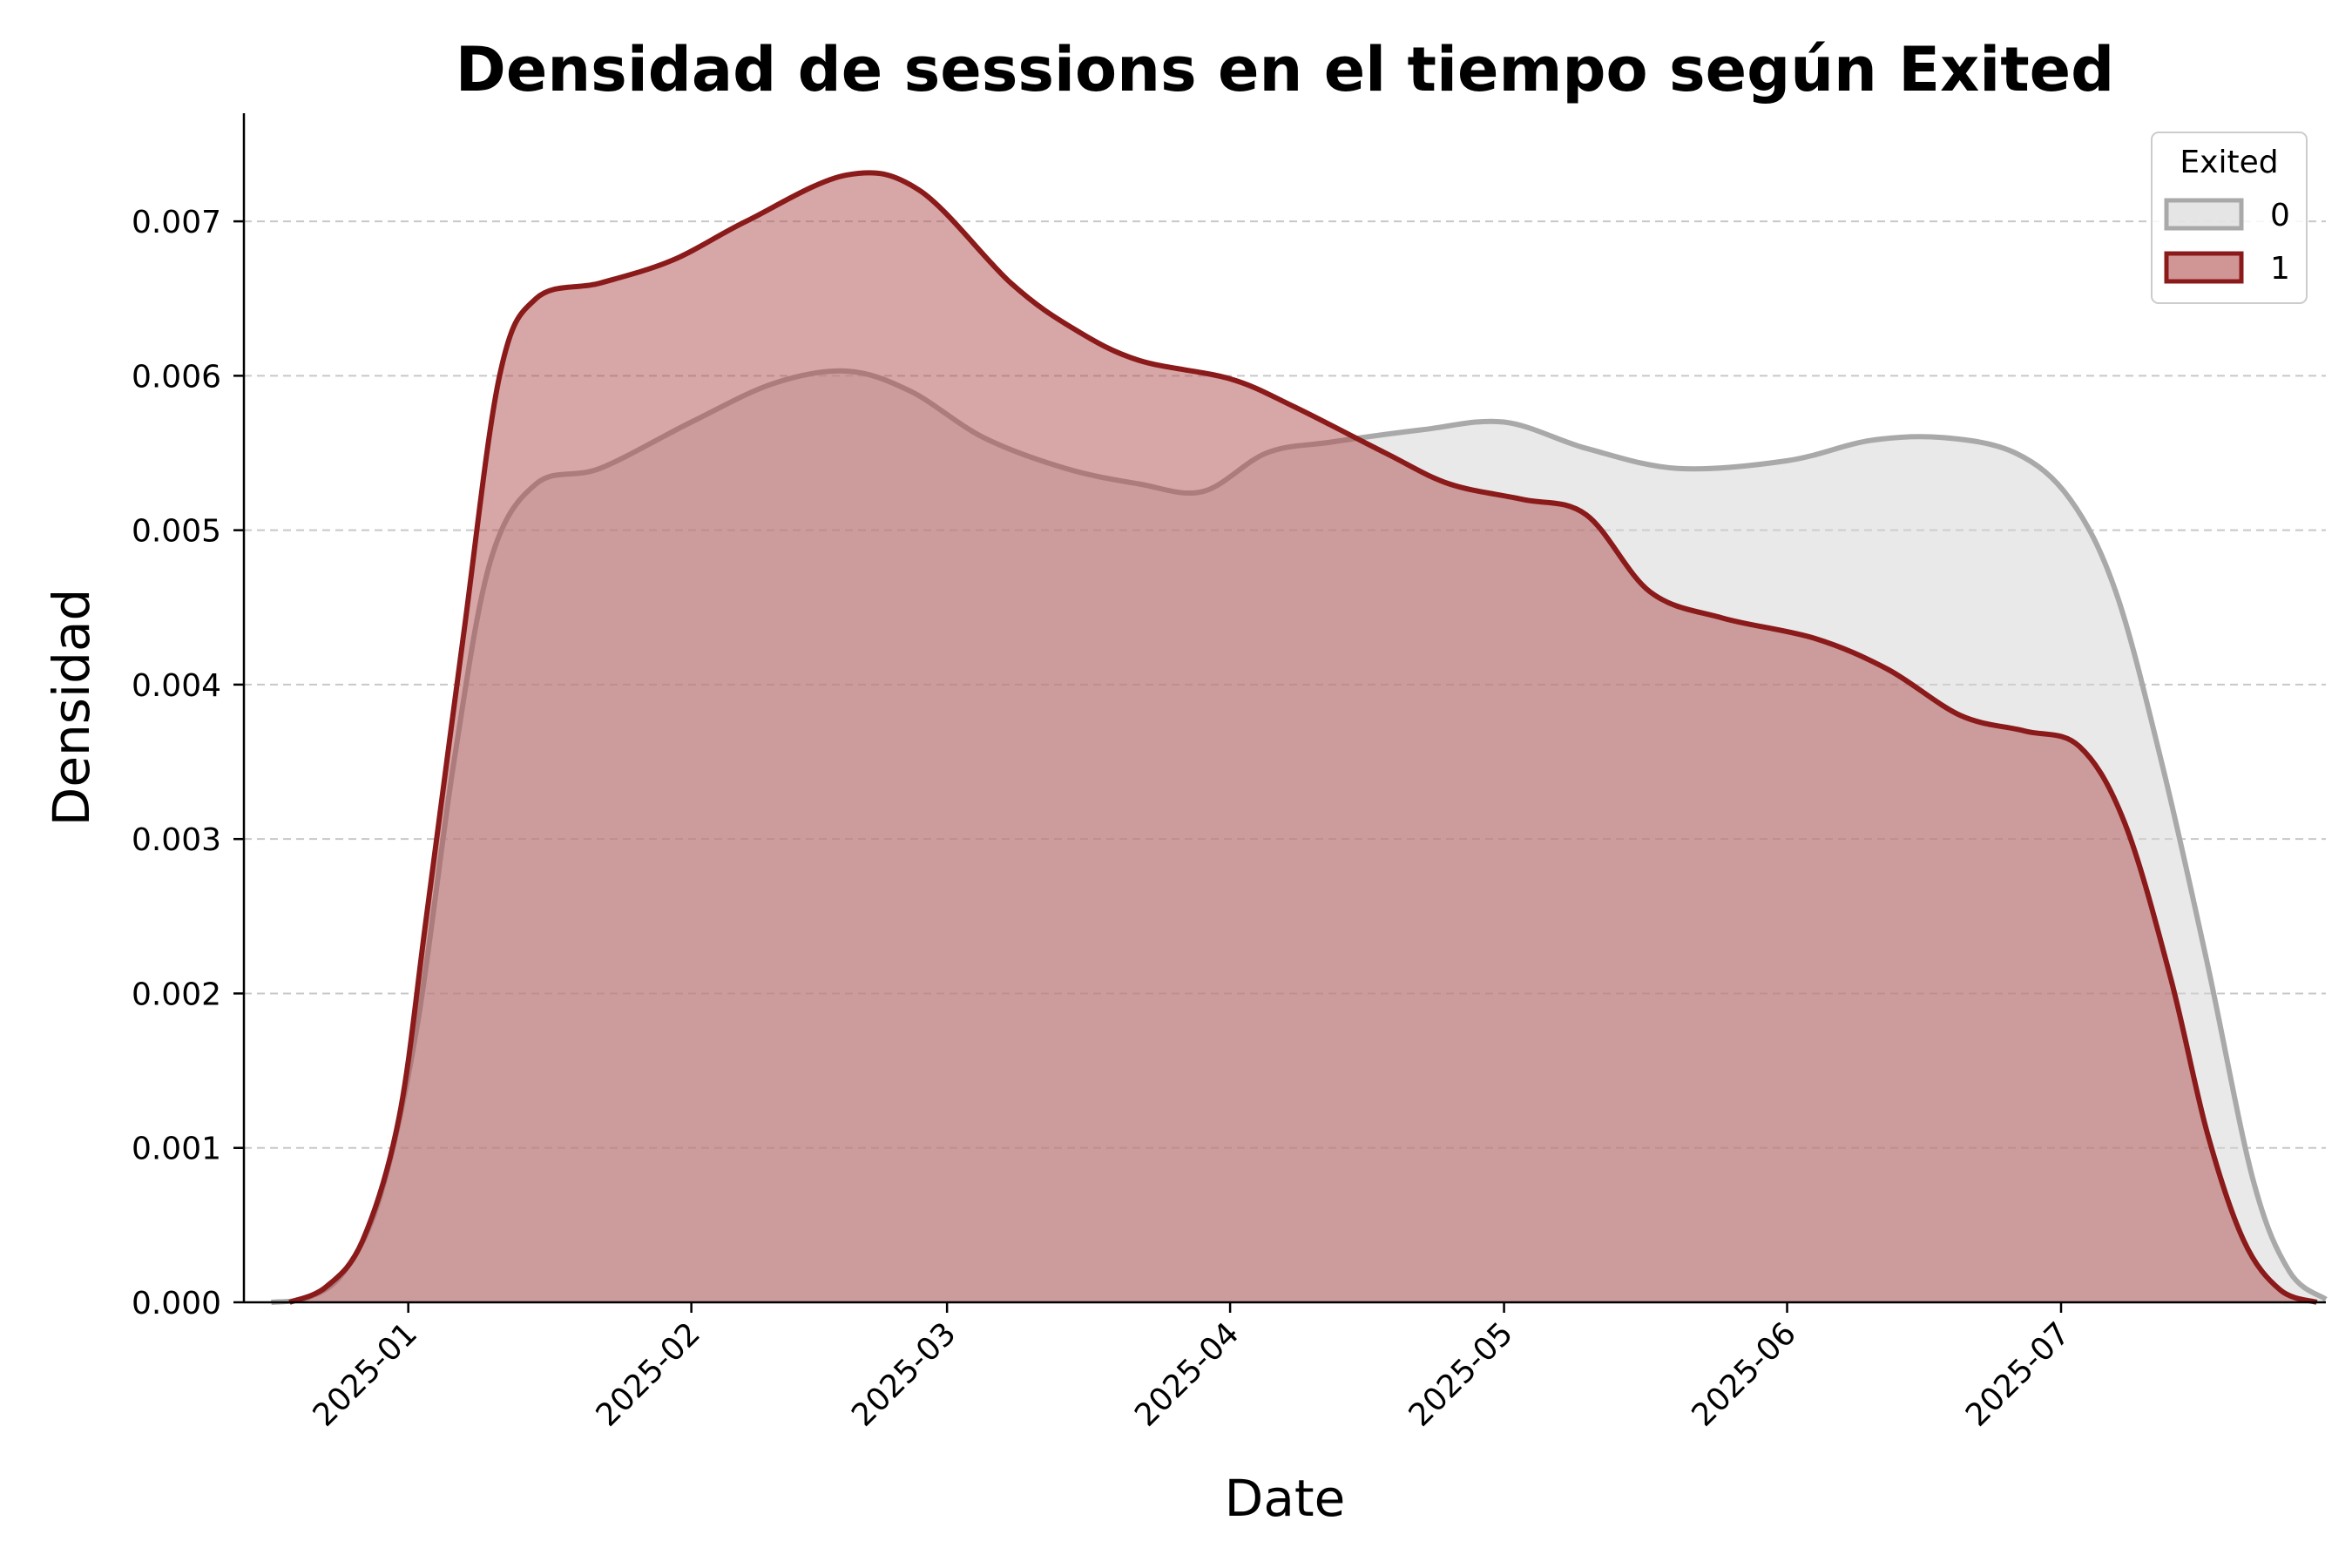  What do you see at coordinates (177, 994) in the screenshot?
I see `y-tick-label: 0.002` at bounding box center [177, 994].